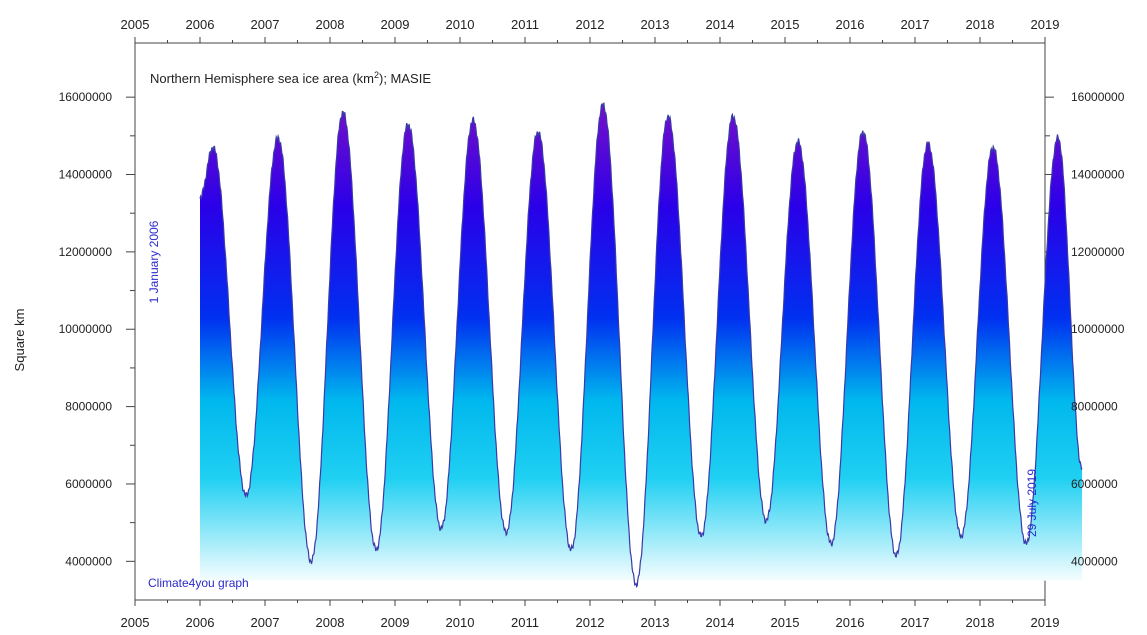 This screenshot has width=1147, height=635. I want to click on x-tick-label-top: 2008, so click(330, 24).